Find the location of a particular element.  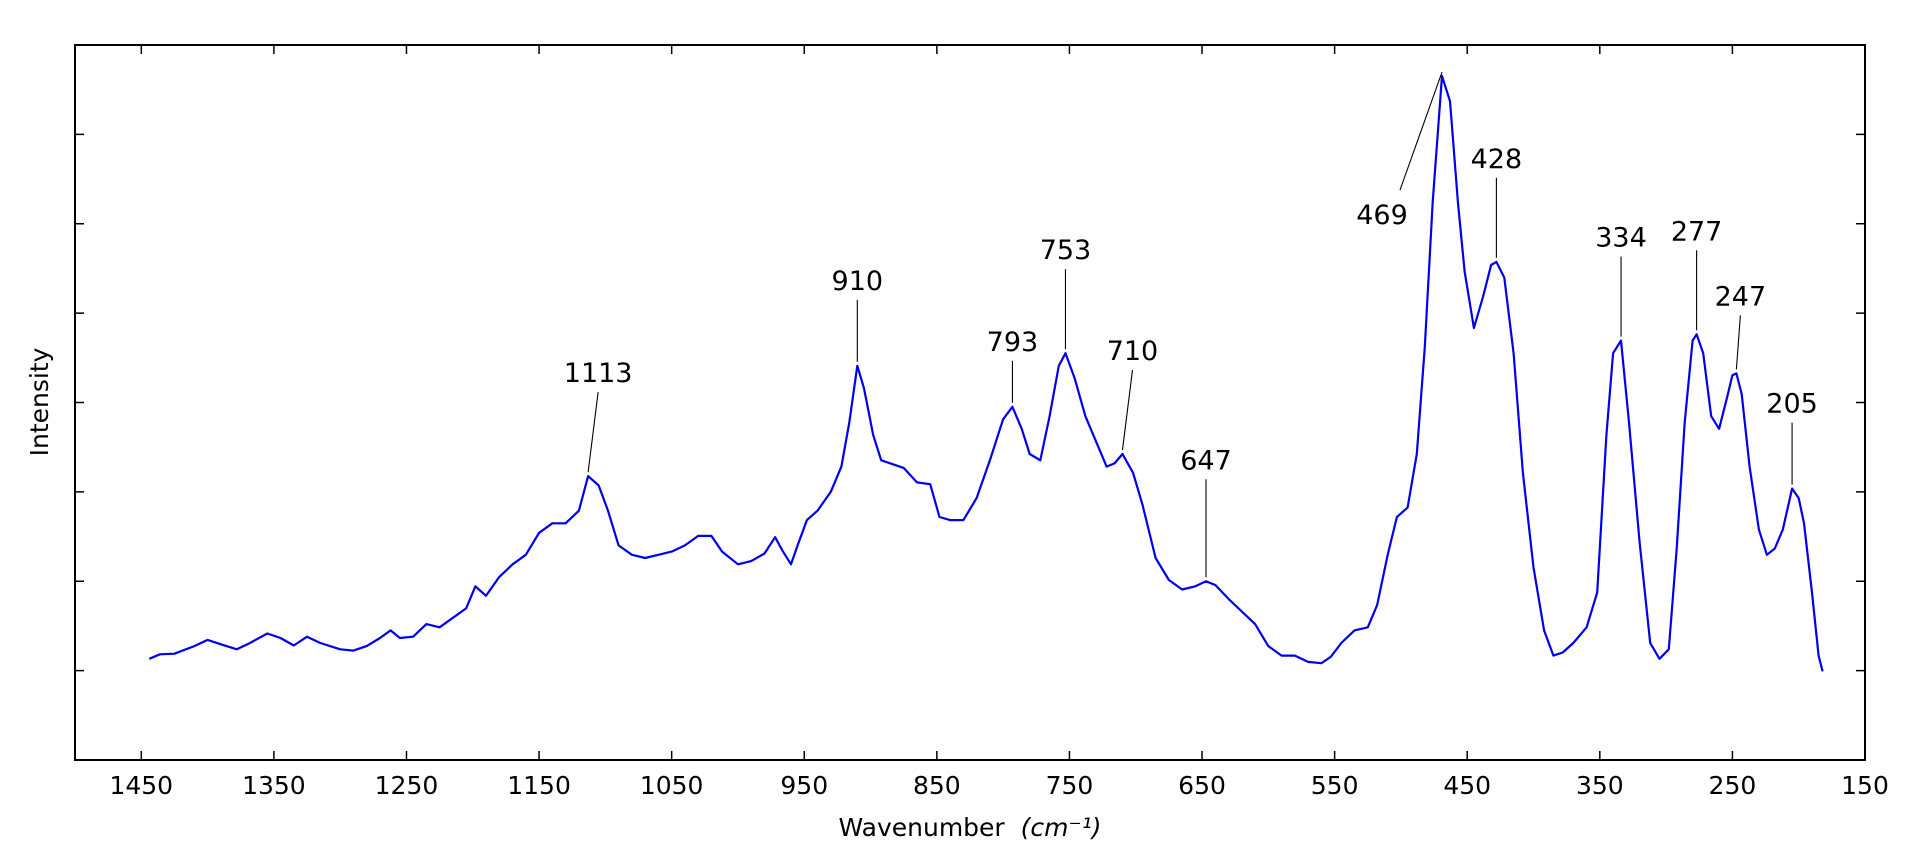

x-tick-label-3: 1150 is located at coordinates (539, 785).